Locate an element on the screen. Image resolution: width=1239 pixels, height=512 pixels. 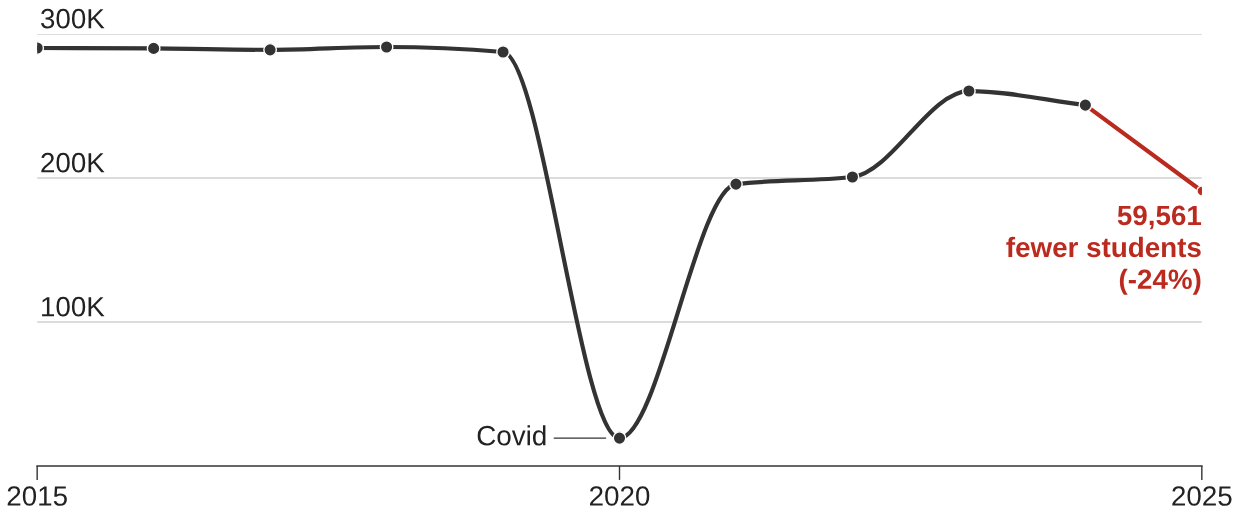
y-tick-label: 100K is located at coordinates (73, 306).